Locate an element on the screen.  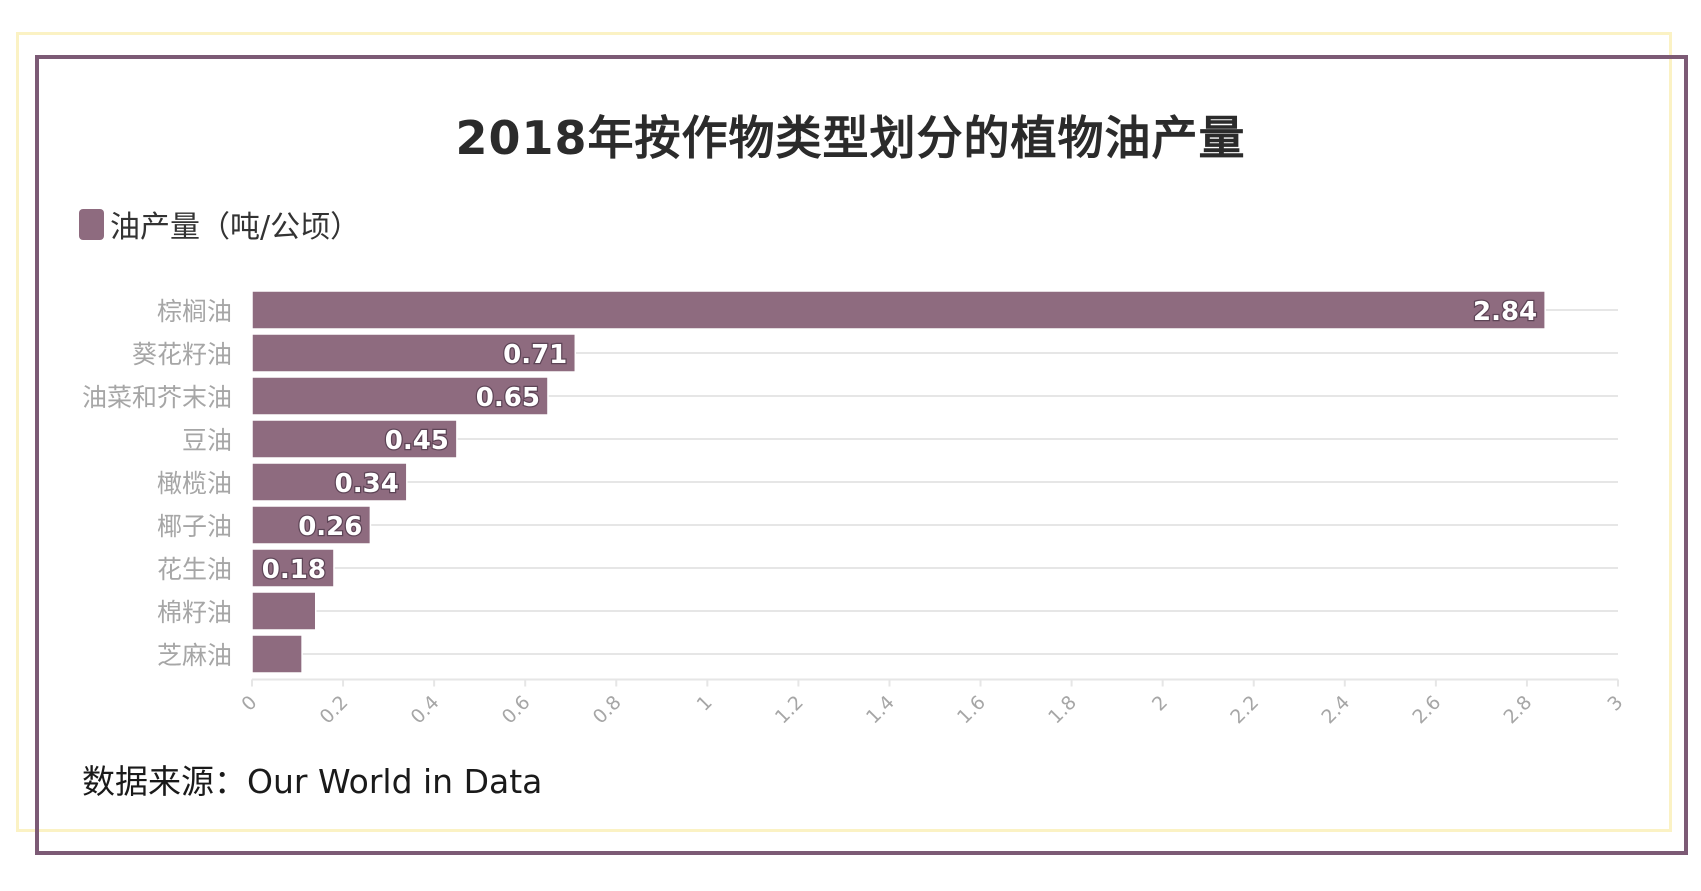
category-label: 葵花籽油 is located at coordinates (182, 354).